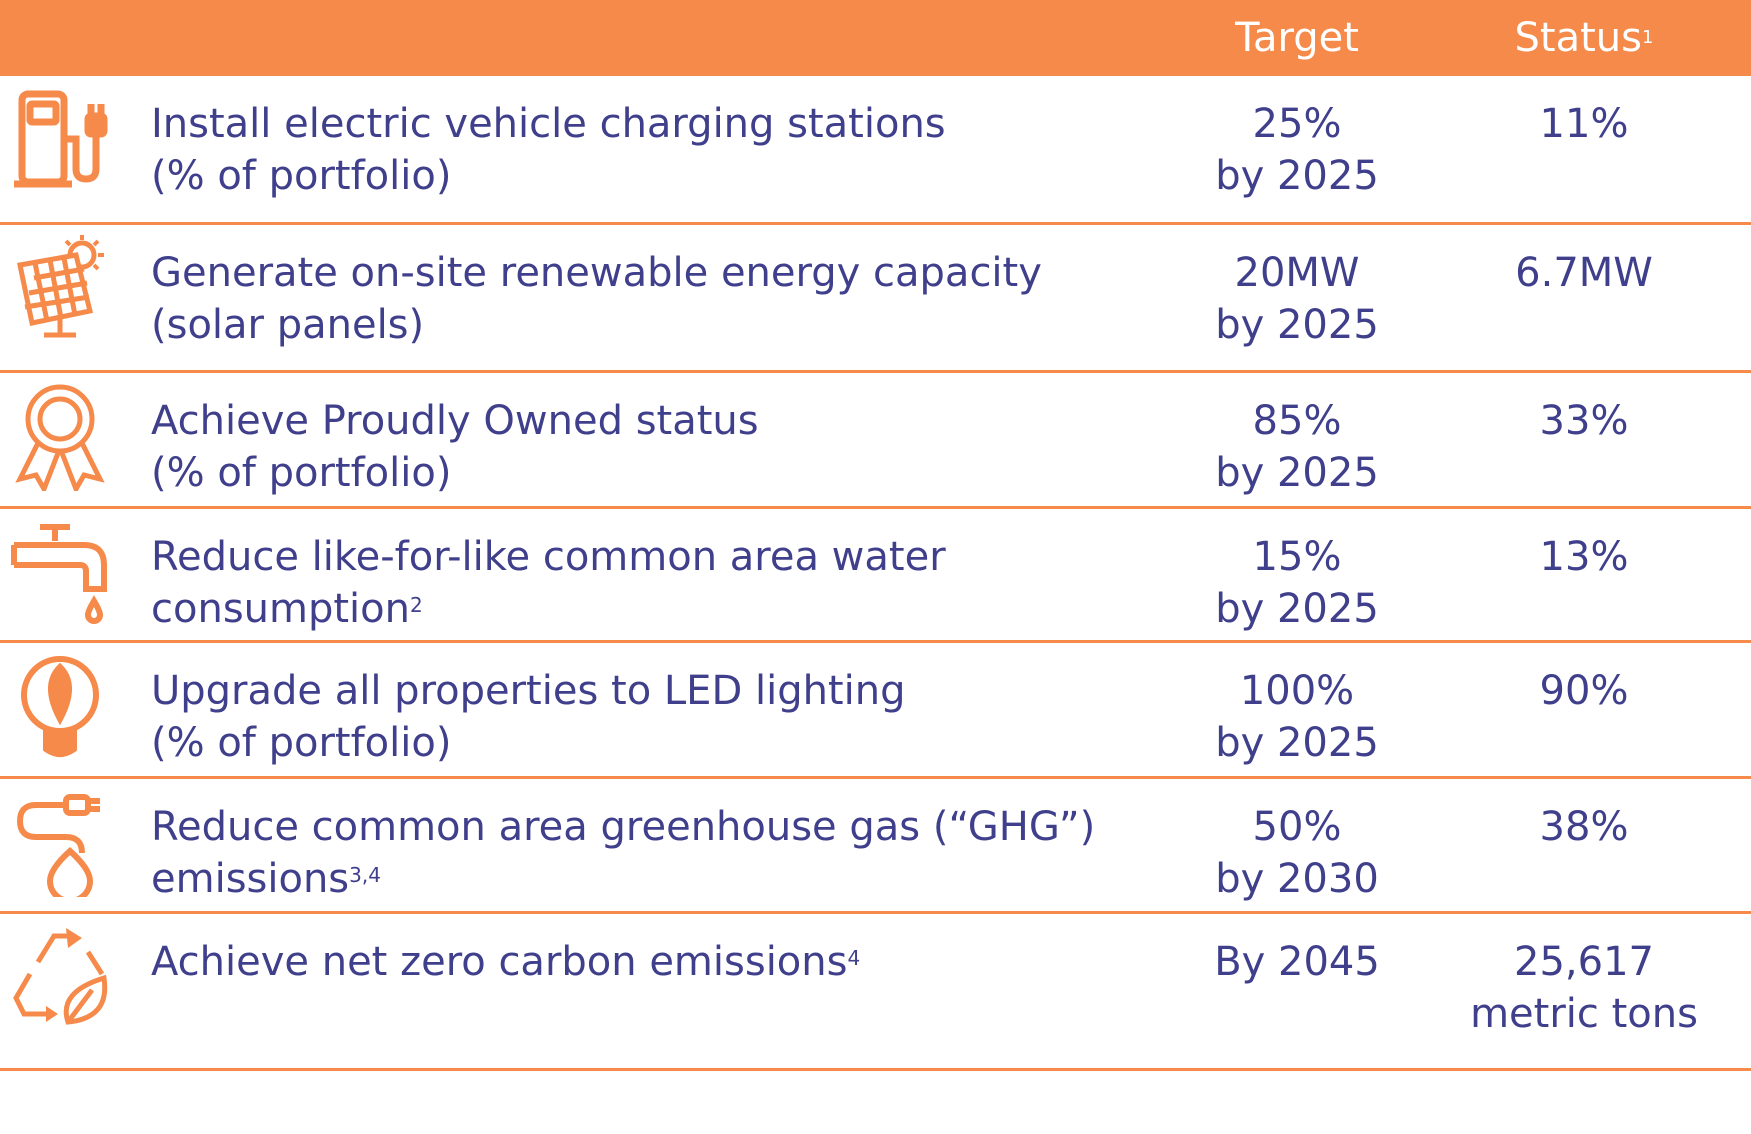 The image size is (1751, 1134). I want to click on green-energy-plug-icon, so click(62, 845).